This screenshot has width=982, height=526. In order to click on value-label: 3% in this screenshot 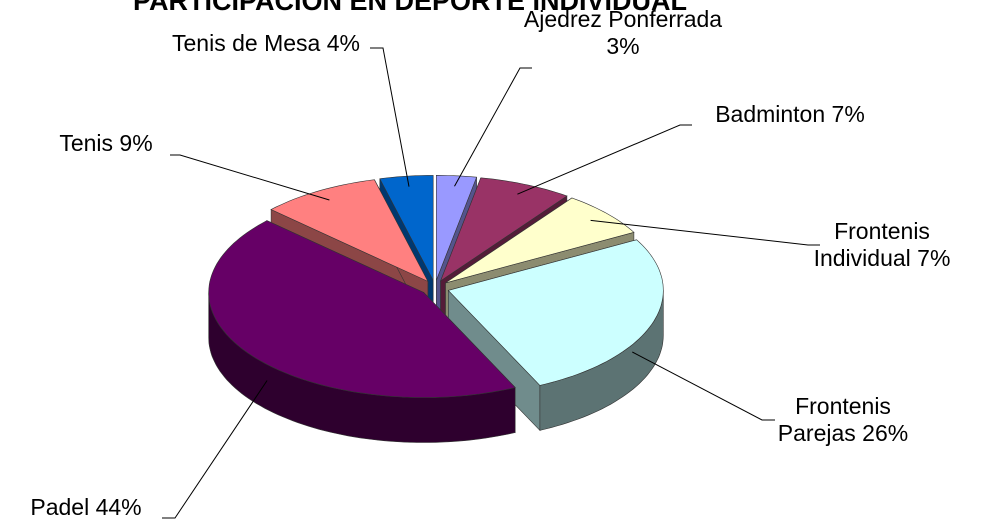, I will do `click(623, 46)`.